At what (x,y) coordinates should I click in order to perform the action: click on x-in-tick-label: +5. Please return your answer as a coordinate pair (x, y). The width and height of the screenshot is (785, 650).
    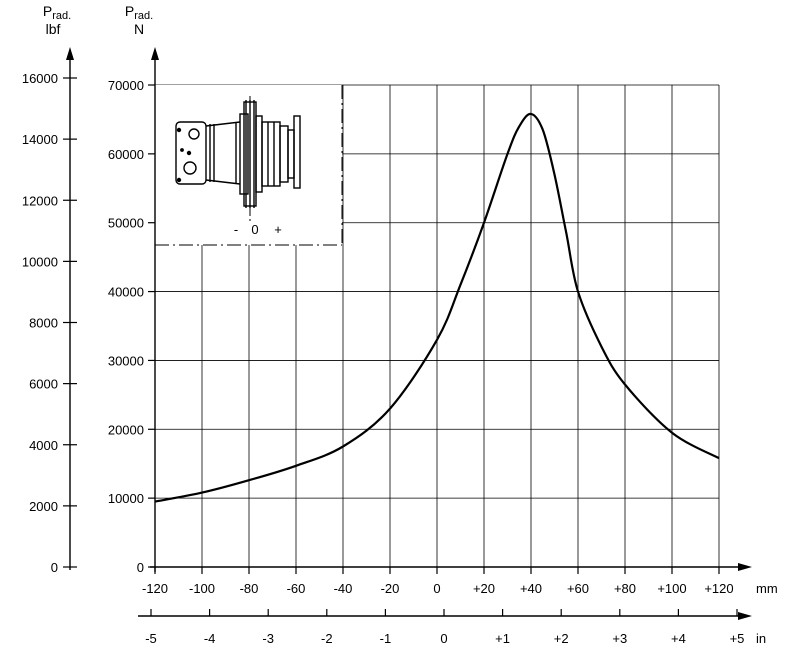
    Looking at the image, I should click on (737, 638).